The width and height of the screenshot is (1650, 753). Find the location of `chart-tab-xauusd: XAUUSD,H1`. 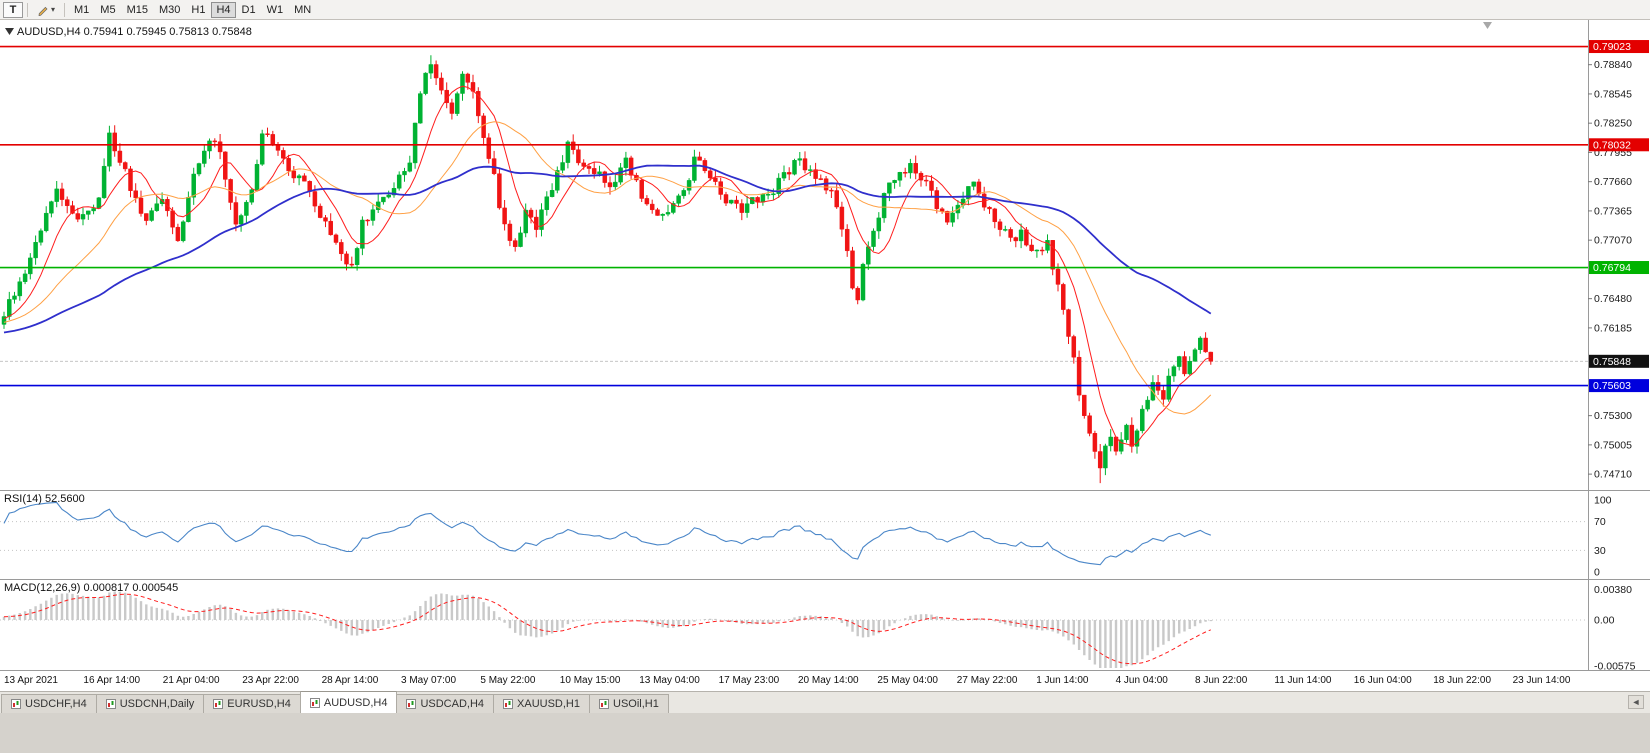

chart-tab-xauusd: XAUUSD,H1 is located at coordinates (541, 703).